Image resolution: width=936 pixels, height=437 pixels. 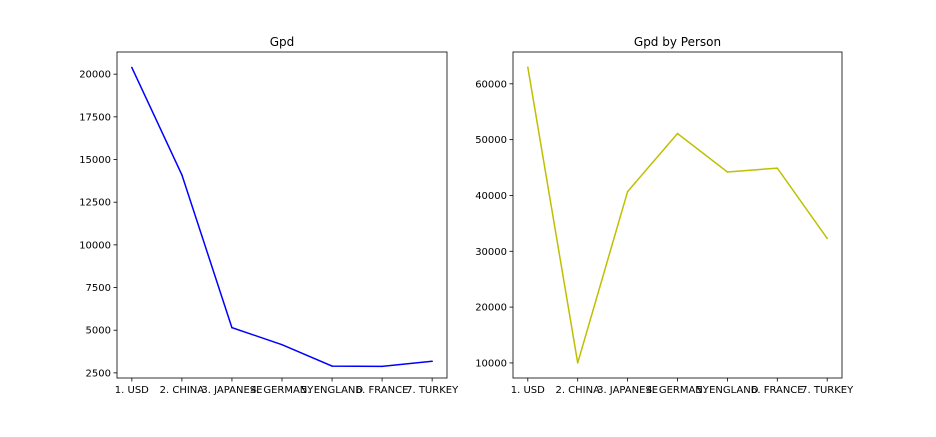 What do you see at coordinates (491, 196) in the screenshot?
I see `y-tick-label: 40000` at bounding box center [491, 196].